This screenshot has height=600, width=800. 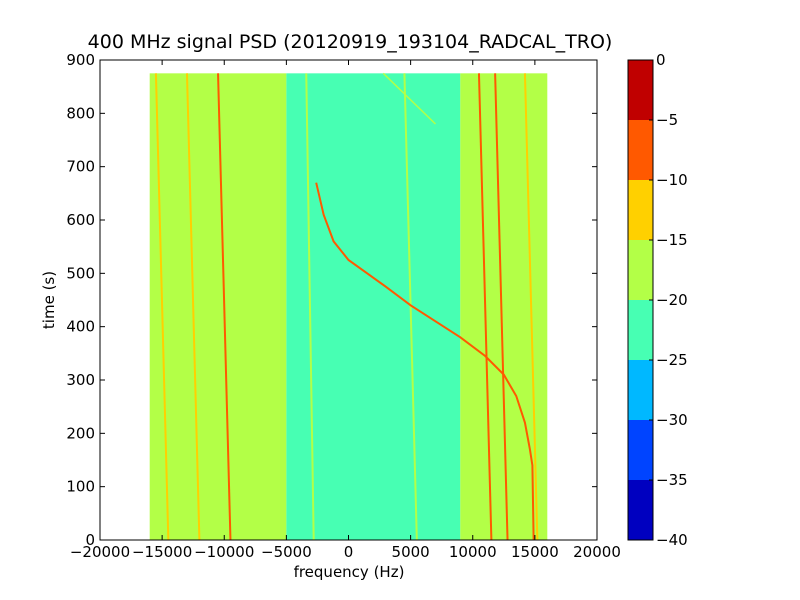 I want to click on y-tick-label-6: 500, so click(x=80, y=273).